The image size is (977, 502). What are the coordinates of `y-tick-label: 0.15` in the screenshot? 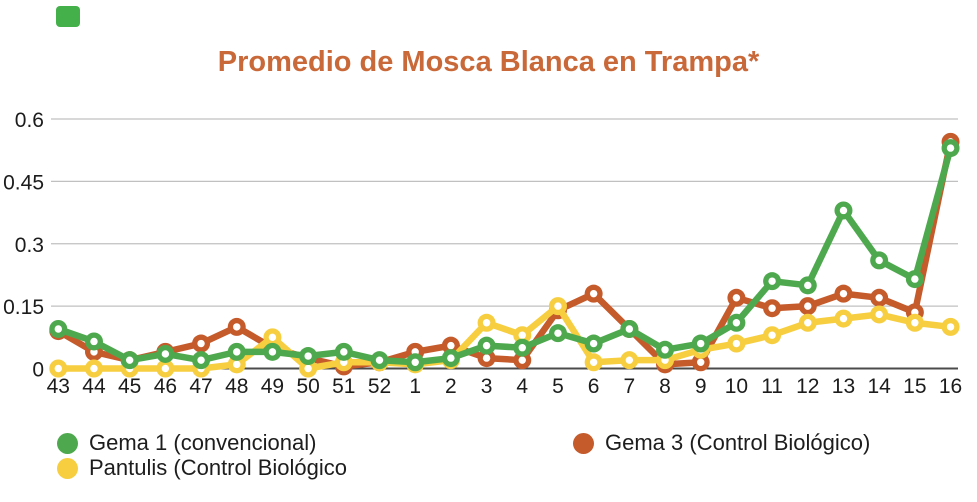 It's located at (23, 307).